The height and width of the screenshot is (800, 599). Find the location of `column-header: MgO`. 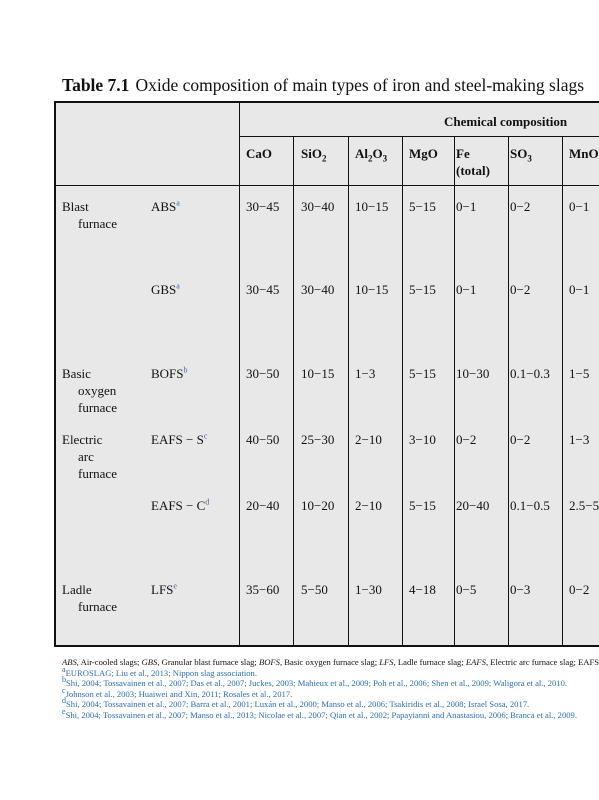

column-header: MgO is located at coordinates (423, 153).